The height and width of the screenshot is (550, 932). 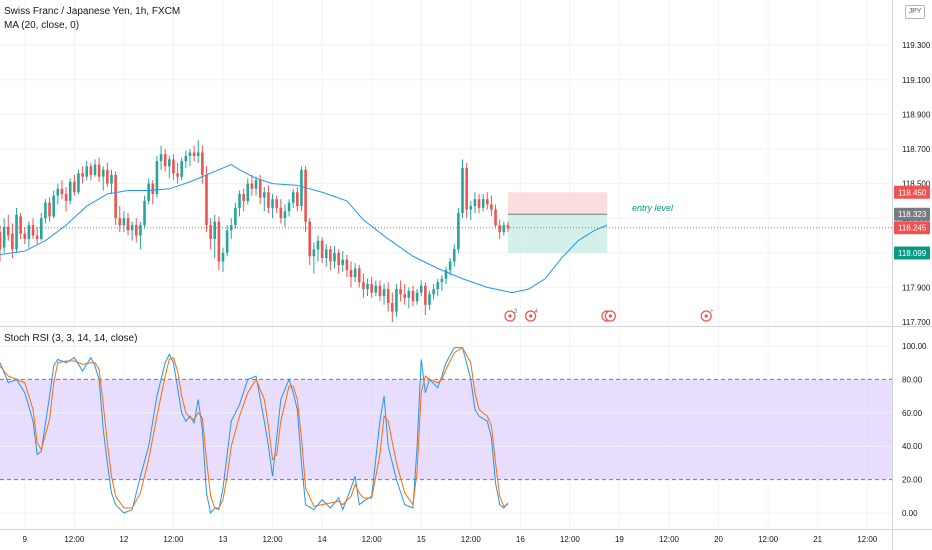 What do you see at coordinates (322, 539) in the screenshot?
I see `time-tick-label: 14` at bounding box center [322, 539].